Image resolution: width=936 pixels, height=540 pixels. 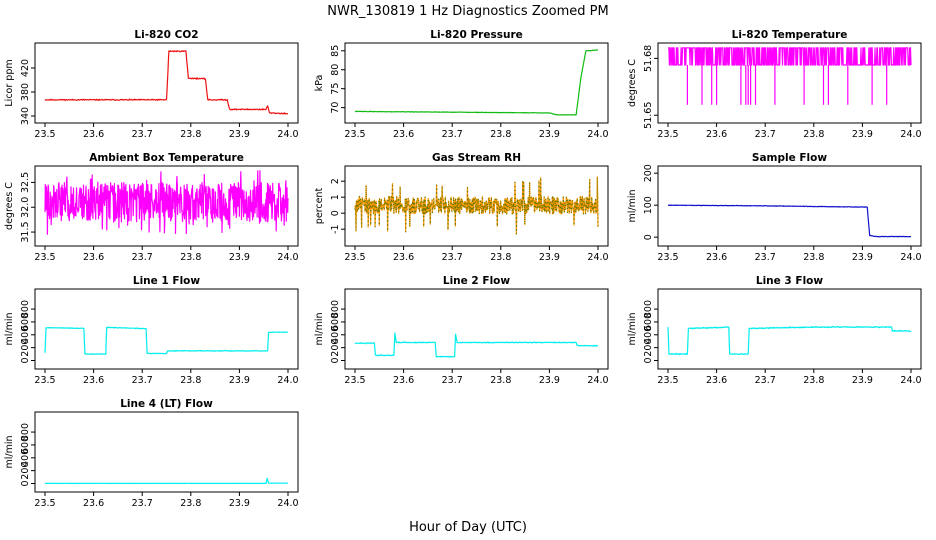 What do you see at coordinates (335, 197) in the screenshot?
I see `y-tick-label: 1` at bounding box center [335, 197].